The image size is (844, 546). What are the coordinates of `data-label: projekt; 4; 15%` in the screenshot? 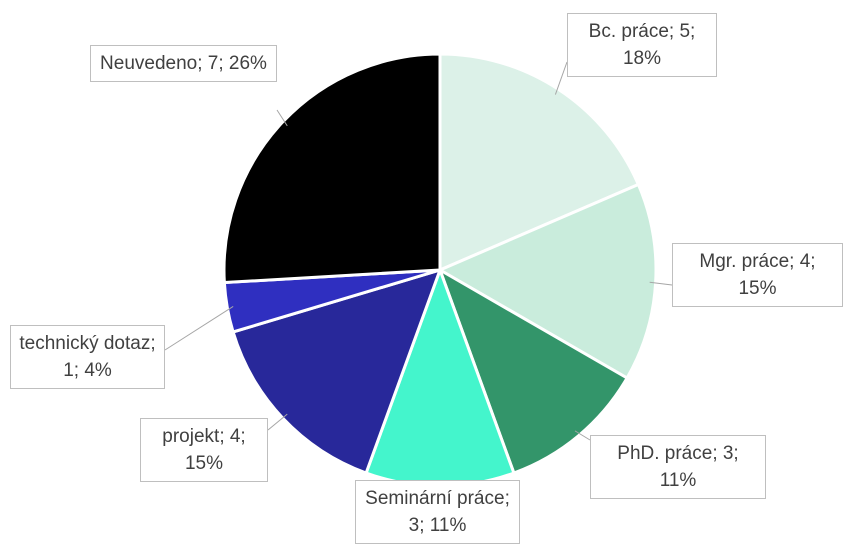 It's located at (204, 450).